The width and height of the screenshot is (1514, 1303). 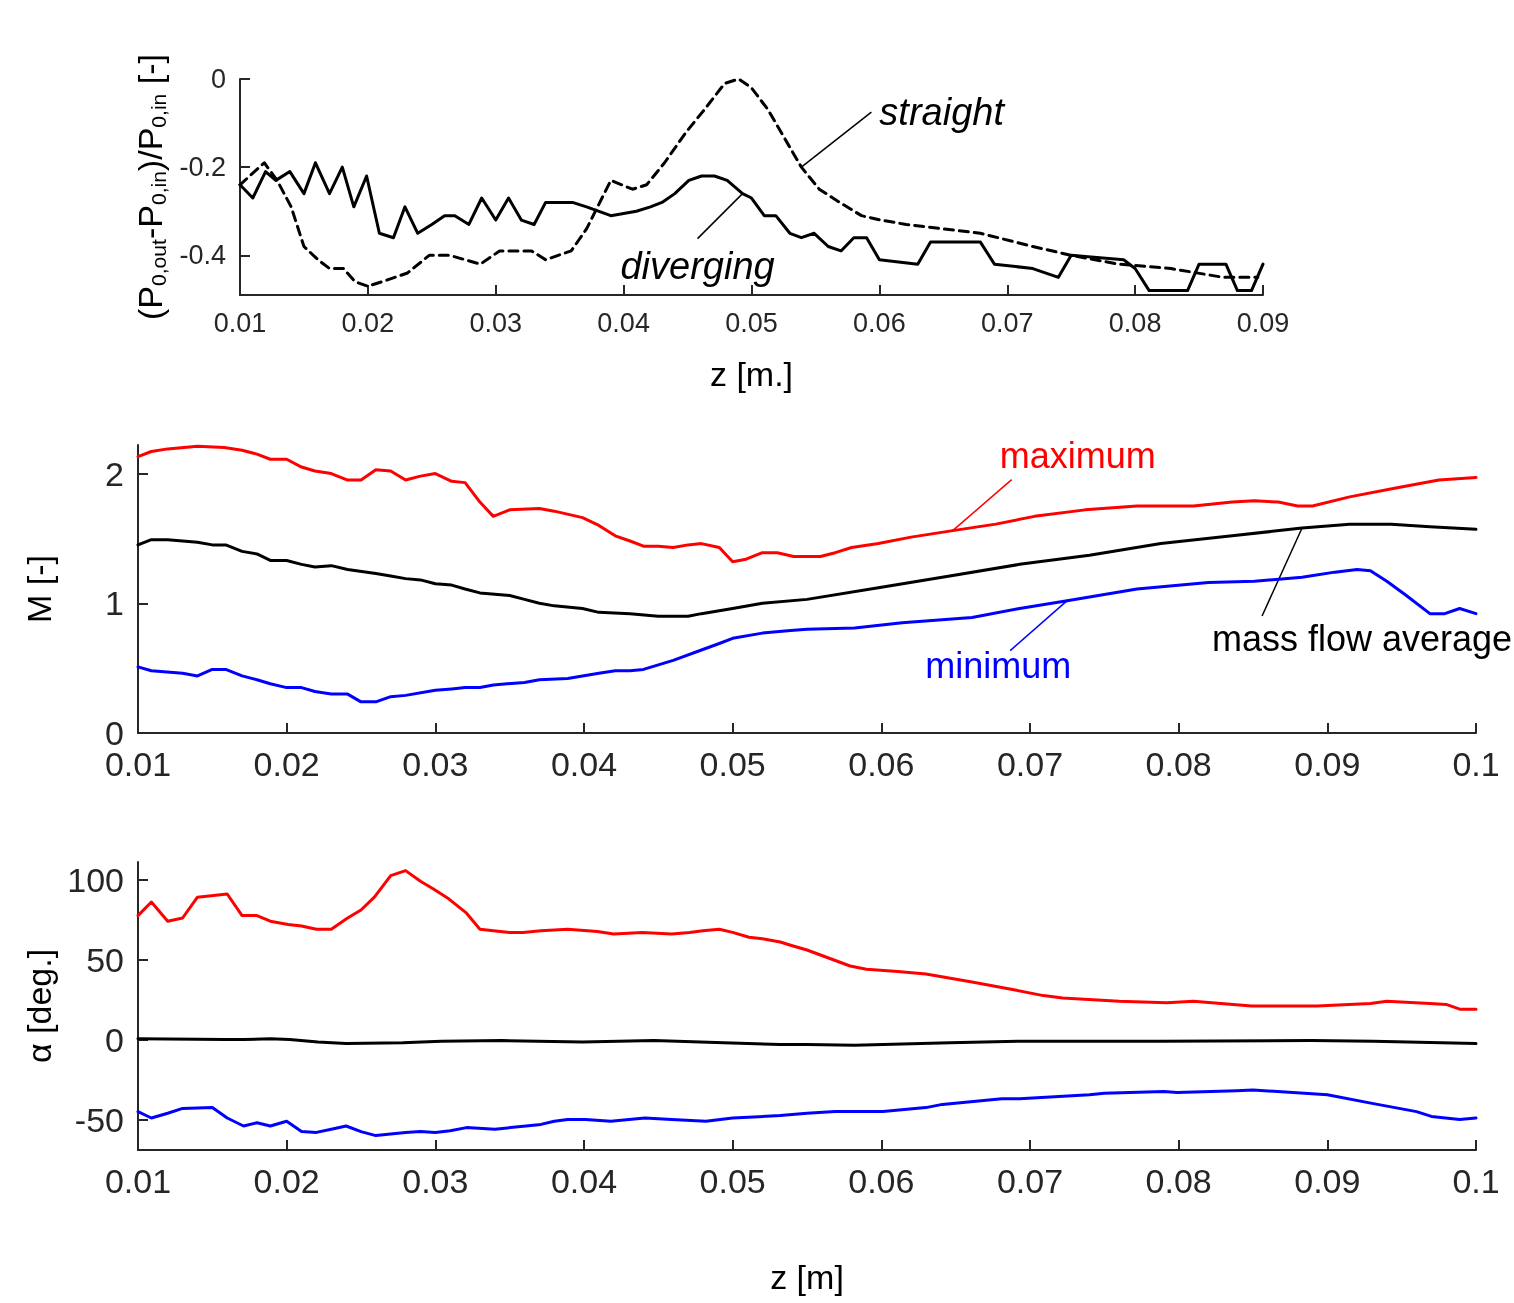 I want to click on y-tick-label: 100, so click(x=95, y=879).